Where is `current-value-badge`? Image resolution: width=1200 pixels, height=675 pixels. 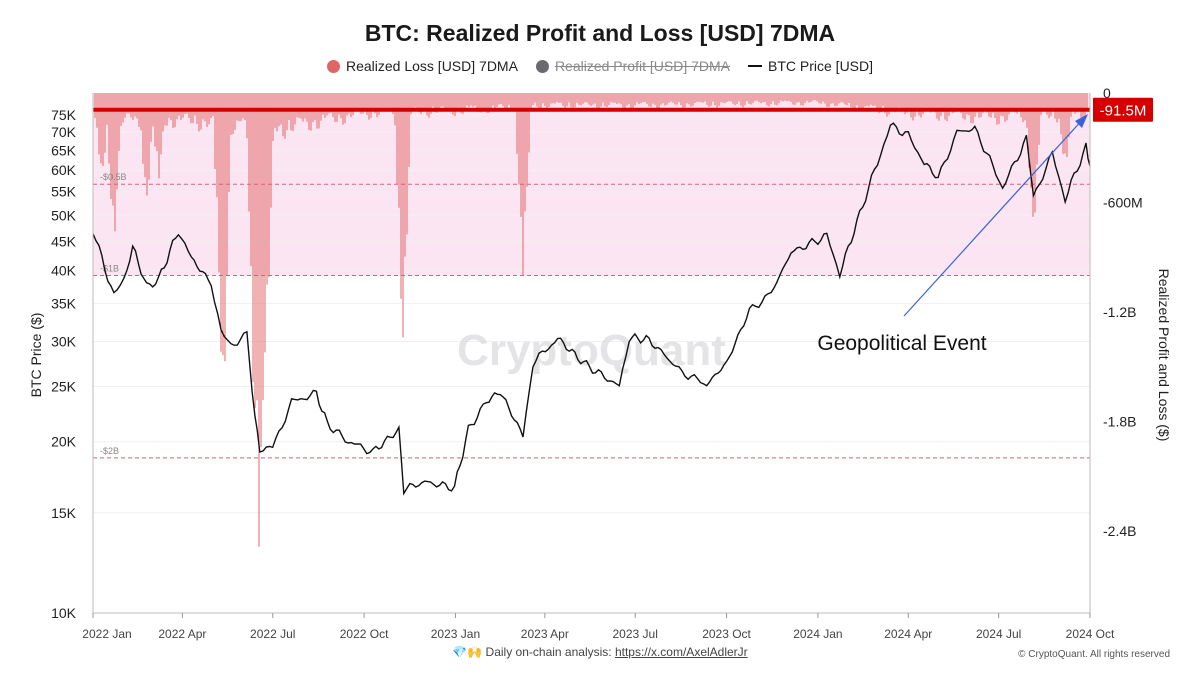 current-value-badge is located at coordinates (1123, 109).